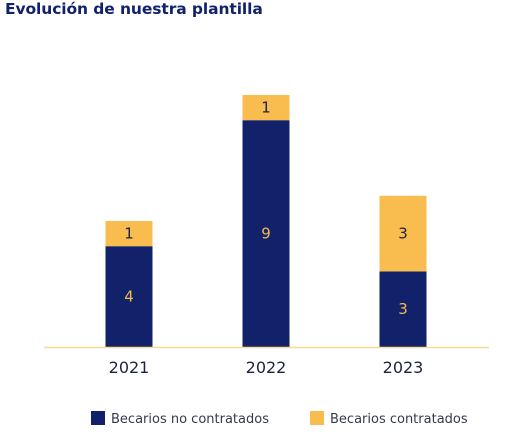 The width and height of the screenshot is (526, 437). I want to click on x-tick-label: 2022, so click(266, 367).